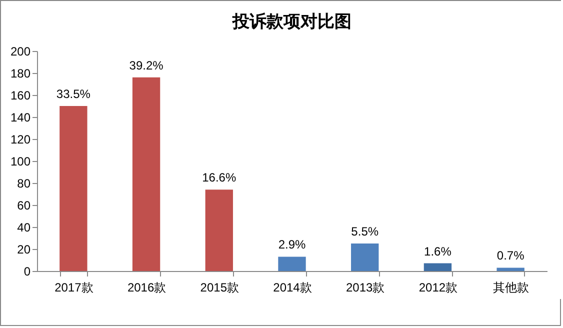 The height and width of the screenshot is (328, 563). Describe the element at coordinates (74, 287) in the screenshot. I see `x-tick-label: 2017款` at that location.